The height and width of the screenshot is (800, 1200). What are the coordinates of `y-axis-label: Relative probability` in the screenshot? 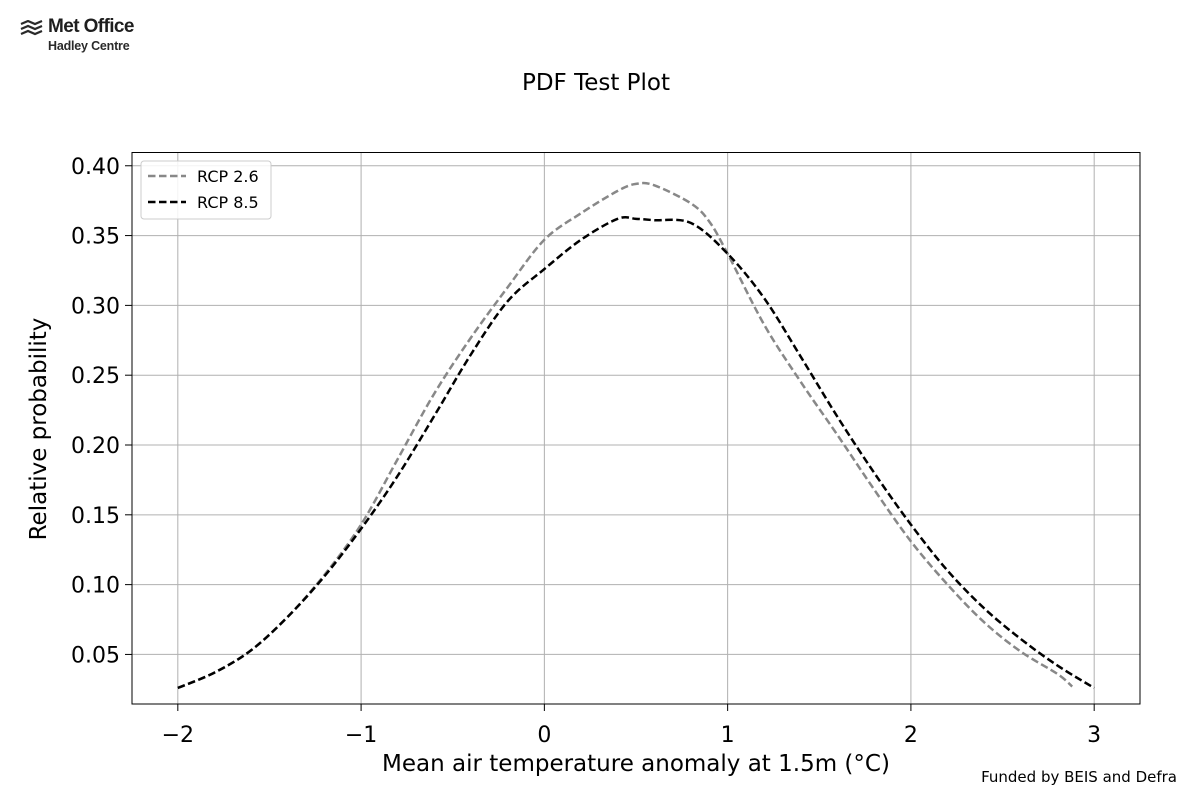 It's located at (39, 429).